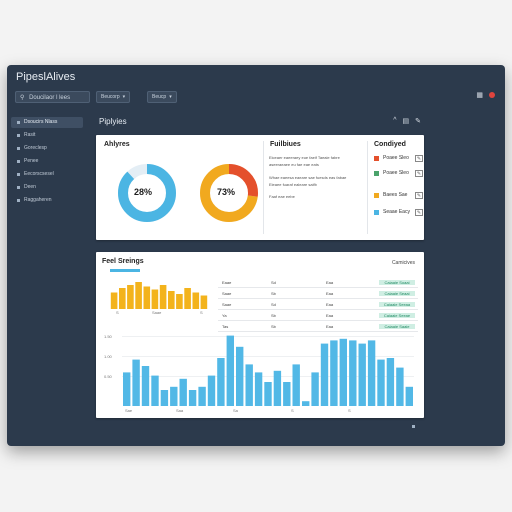 The image size is (512, 512). I want to click on donut-1-value: 28%, so click(143, 192).